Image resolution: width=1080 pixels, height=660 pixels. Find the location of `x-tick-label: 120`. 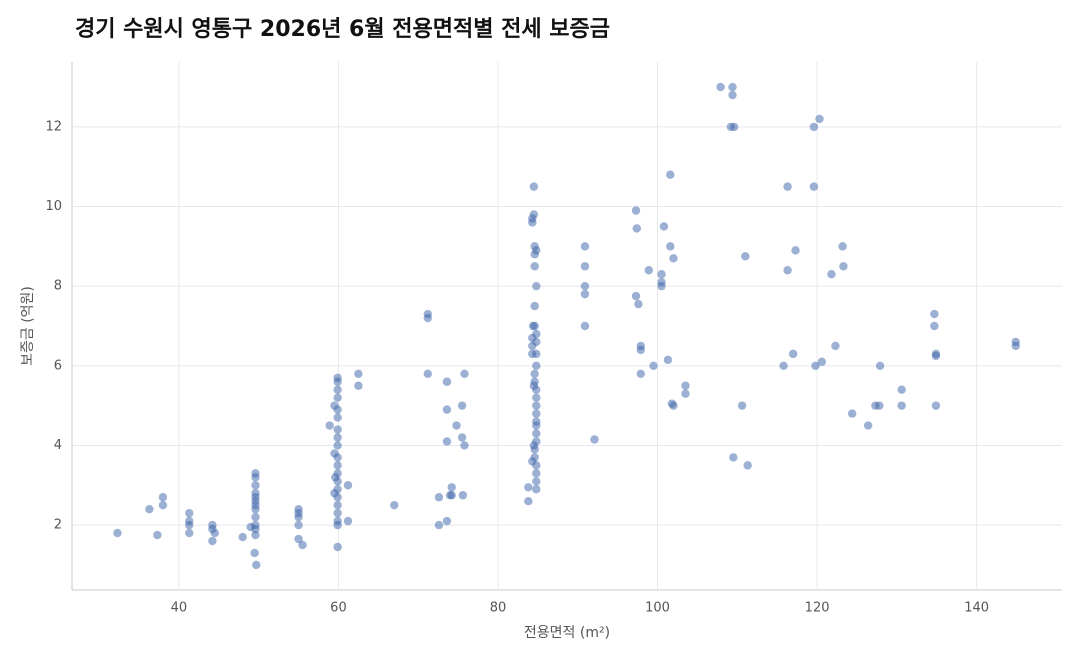

x-tick-label: 120 is located at coordinates (817, 608).